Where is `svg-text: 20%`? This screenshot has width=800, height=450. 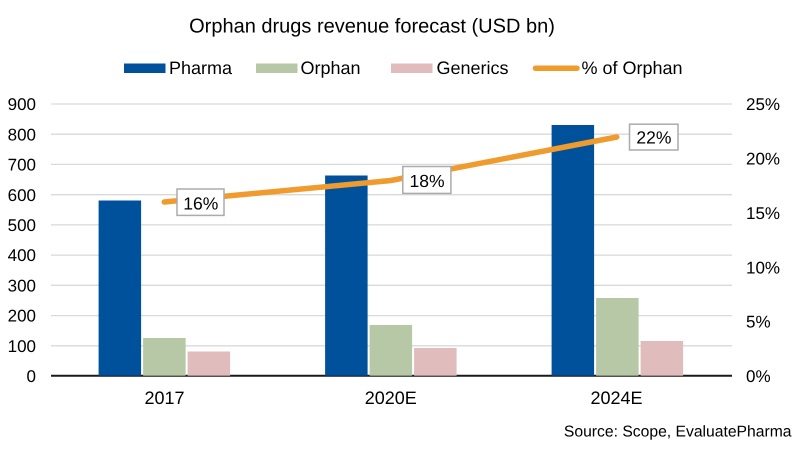 svg-text: 20% is located at coordinates (763, 159).